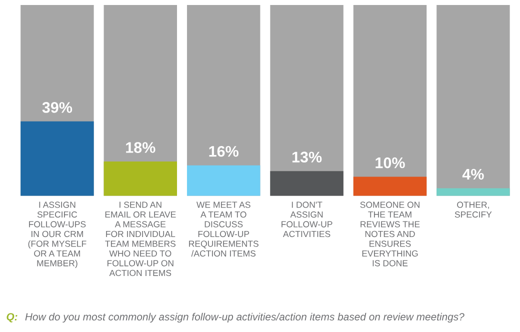  I want to click on x-tick-label: I ASSIGN SPECIFIC FOLLOW-UPS IN OUR CRM (FOR MYSELF OR A TEAM MEMBER), so click(57, 235).